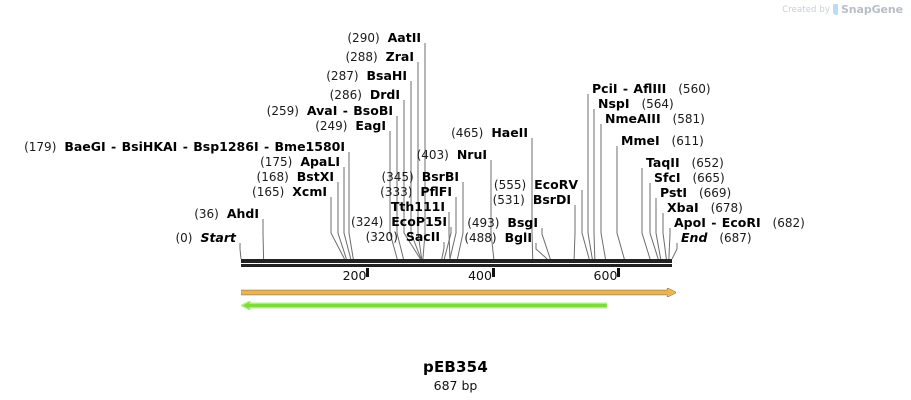 Image resolution: width=911 pixels, height=400 pixels. What do you see at coordinates (835, 9) in the screenshot?
I see `snapgene-flag-icon` at bounding box center [835, 9].